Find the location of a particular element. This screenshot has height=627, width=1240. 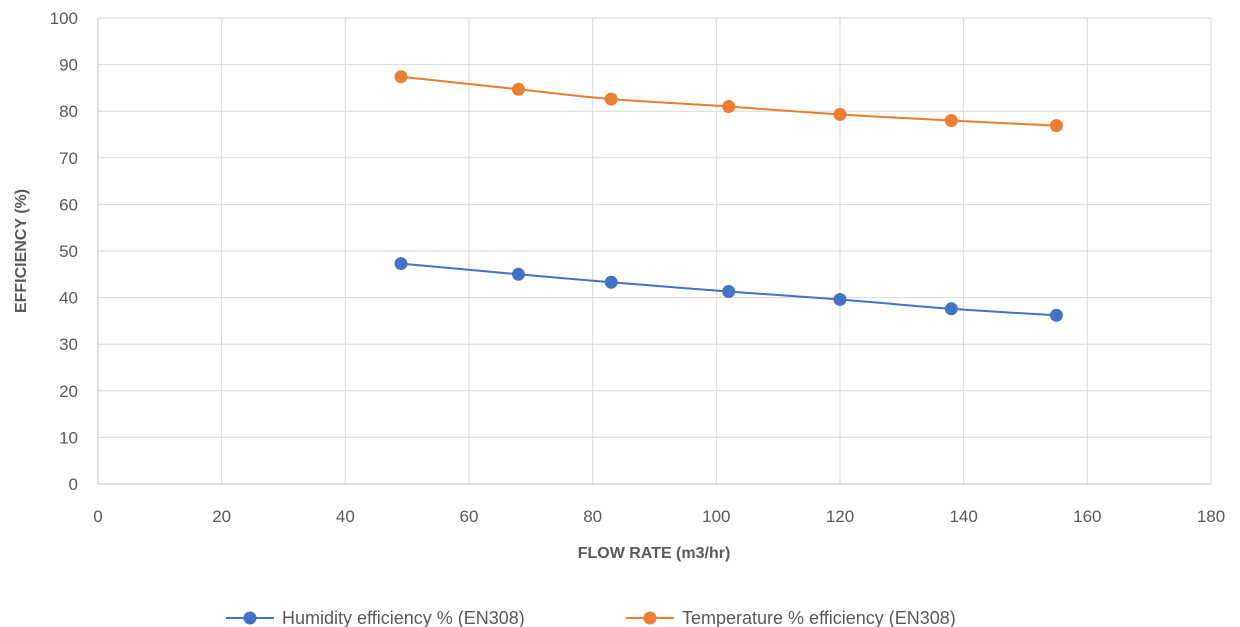

y-tick-label: 60 is located at coordinates (68, 204).